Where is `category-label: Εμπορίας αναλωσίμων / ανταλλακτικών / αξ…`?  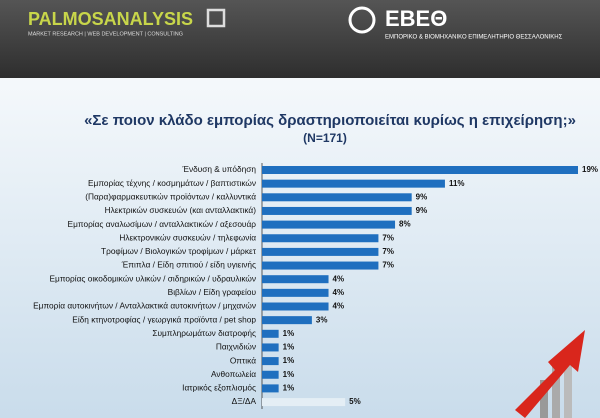
category-label: Εμπορίας αναλωσίμων / ανταλλακτικών / αξ… is located at coordinates (162, 224).